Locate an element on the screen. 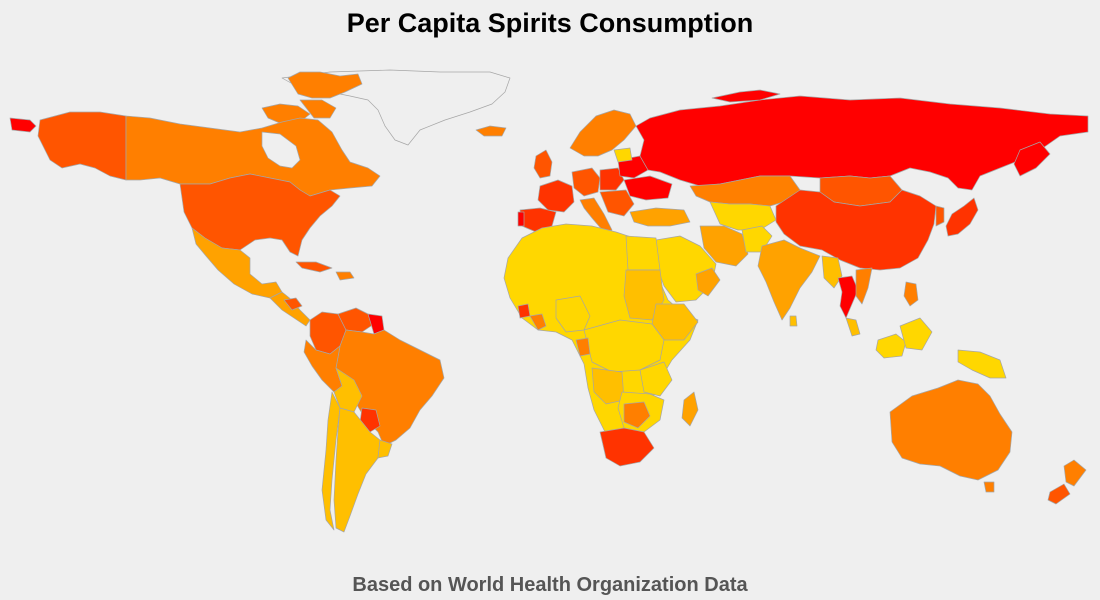  region-central-america-red is located at coordinates (293, 304).